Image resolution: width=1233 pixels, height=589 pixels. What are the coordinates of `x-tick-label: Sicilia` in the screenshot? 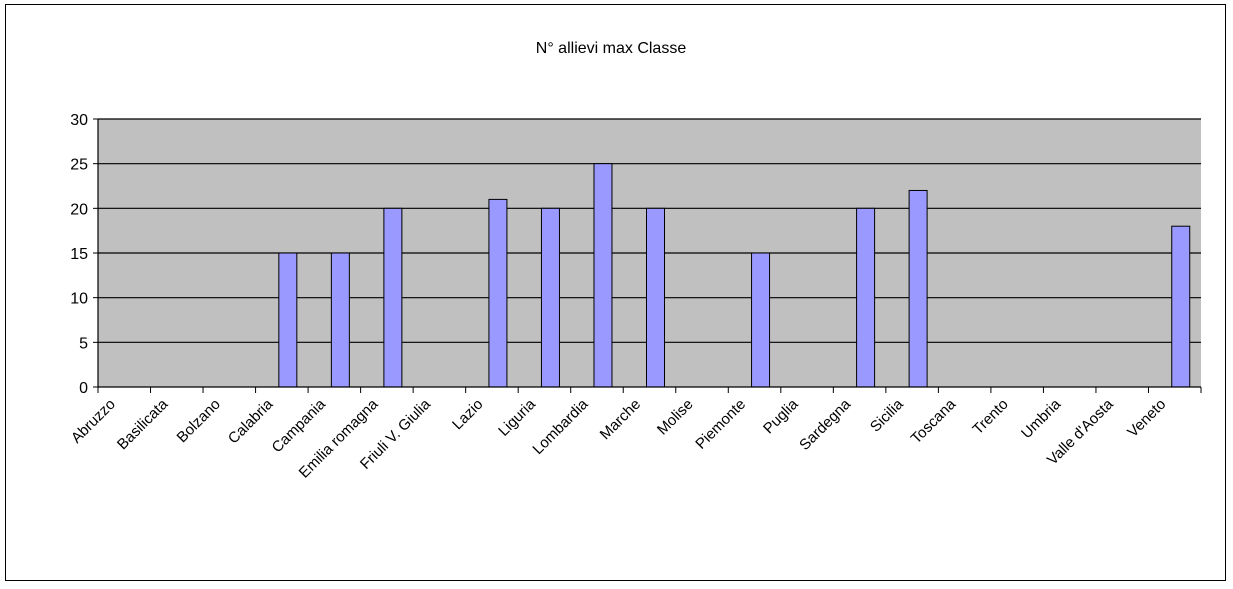 It's located at (887, 415).